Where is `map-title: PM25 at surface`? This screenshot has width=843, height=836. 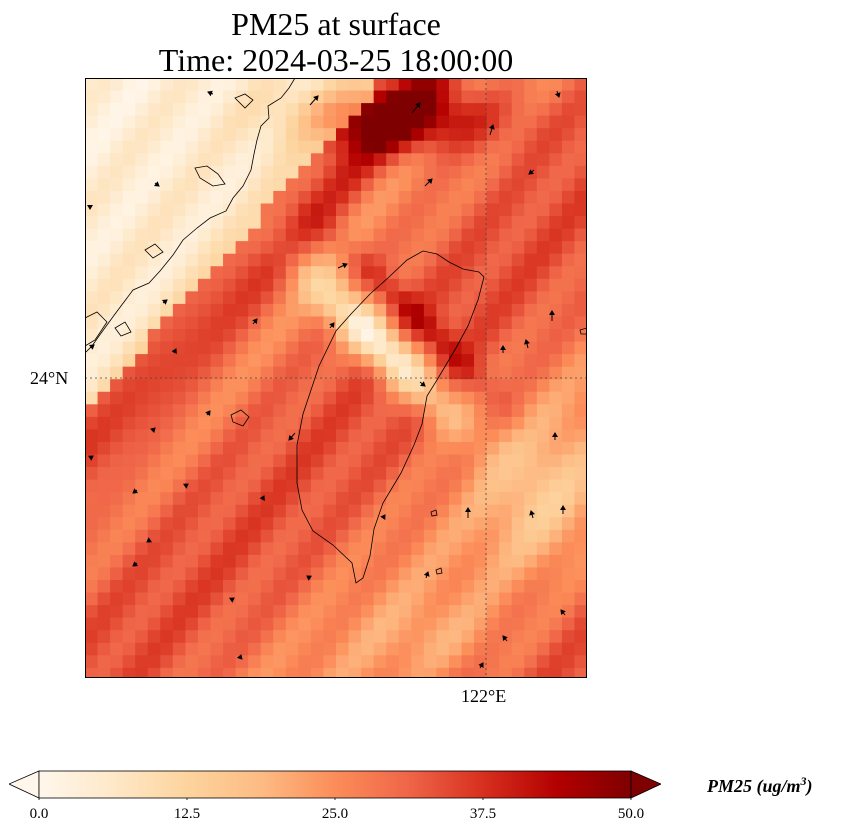
map-title: PM25 at surface is located at coordinates (336, 24).